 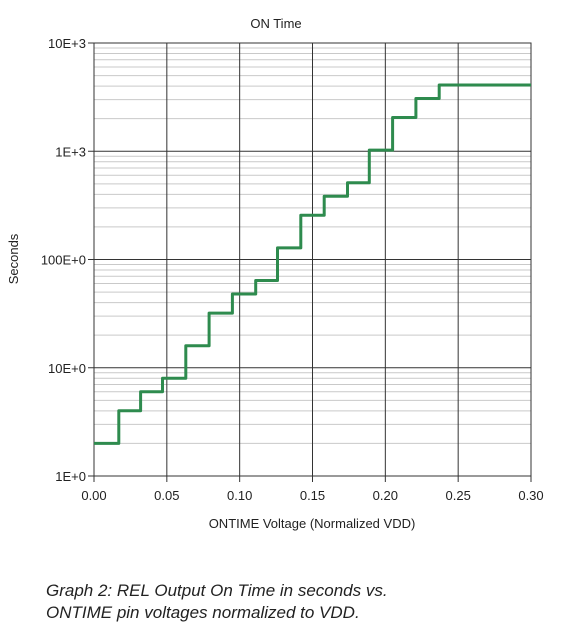 I want to click on y-tick-label: 1E+3, so click(x=70, y=151).